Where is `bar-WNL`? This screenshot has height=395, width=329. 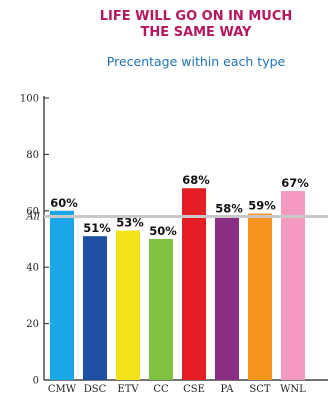
bar-WNL is located at coordinates (293, 285).